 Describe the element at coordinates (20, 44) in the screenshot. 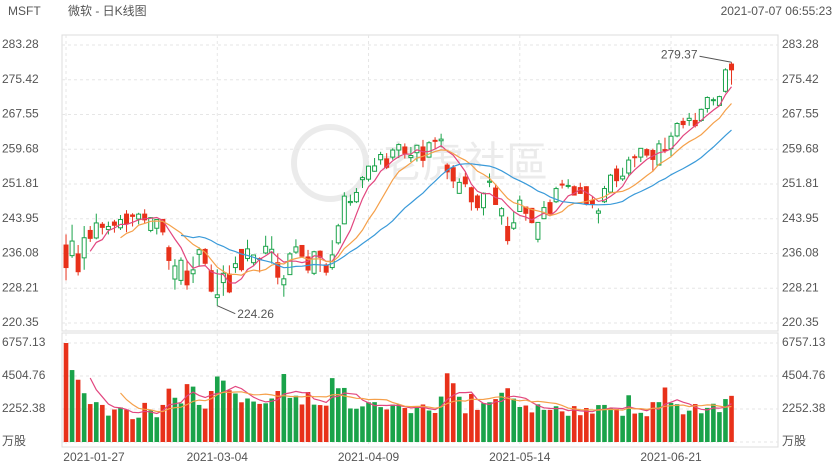

I see `y-tick-label: 283.28` at that location.